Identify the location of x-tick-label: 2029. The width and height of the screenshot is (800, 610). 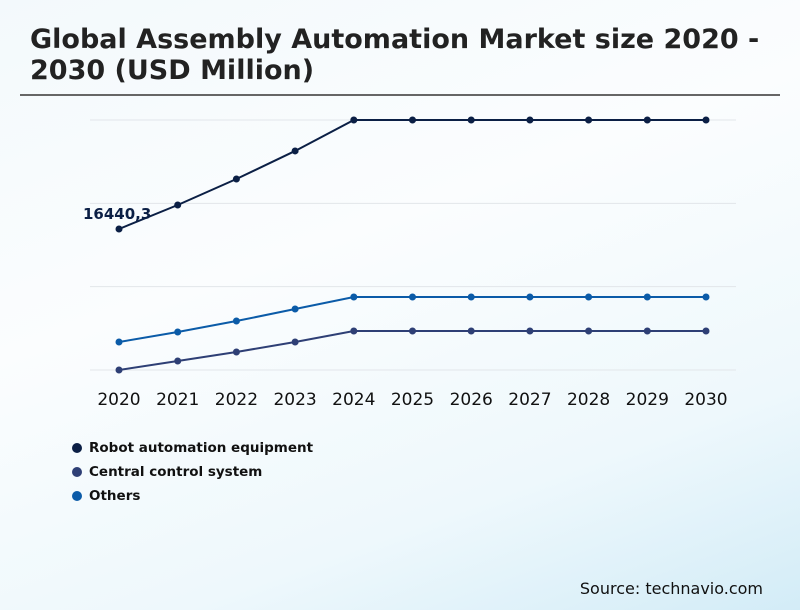
(647, 400).